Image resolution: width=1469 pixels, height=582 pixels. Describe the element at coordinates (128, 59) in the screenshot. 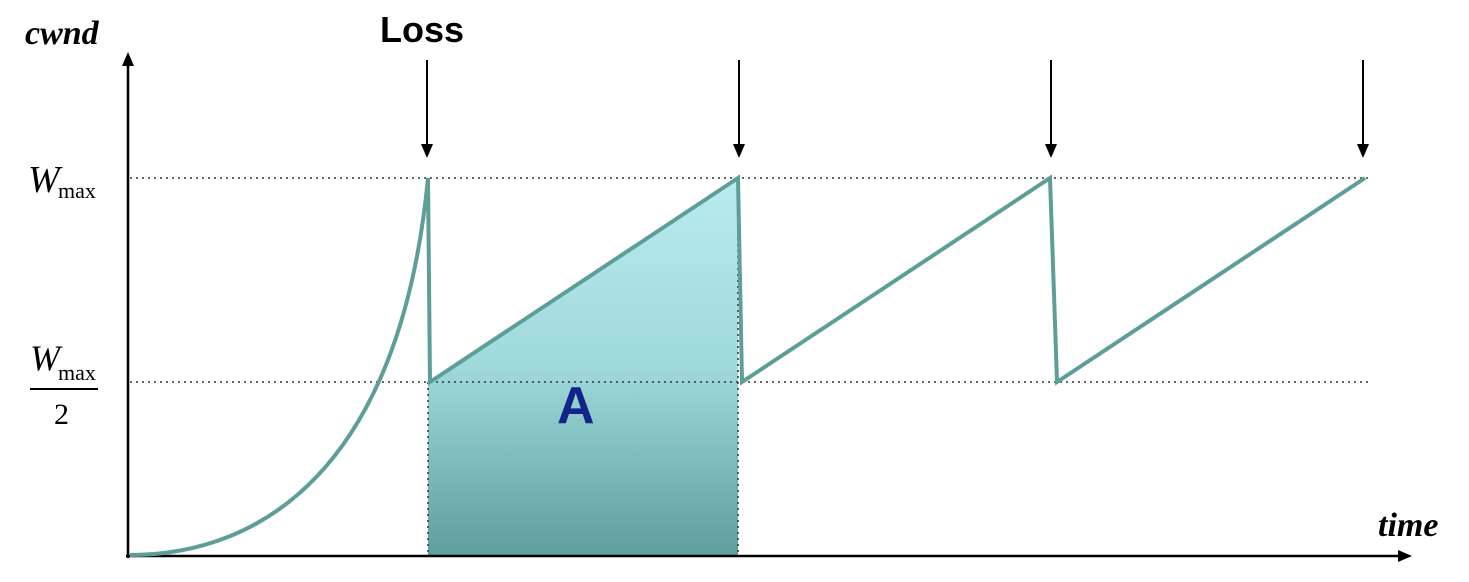

I see `y-axis-arrow` at that location.